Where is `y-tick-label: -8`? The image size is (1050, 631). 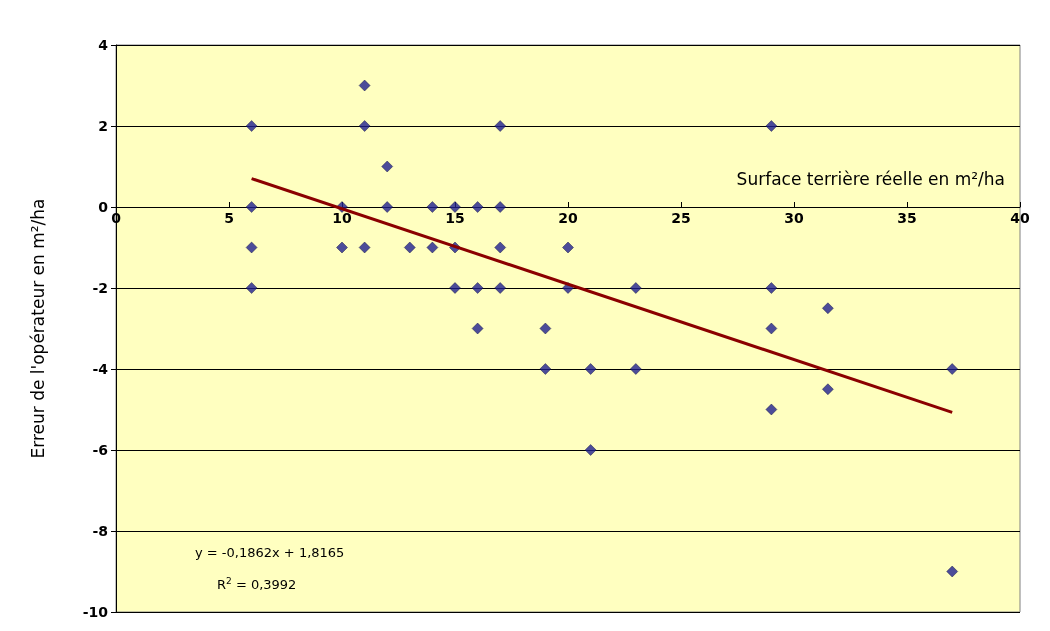 y-tick-label: -8 is located at coordinates (100, 531).